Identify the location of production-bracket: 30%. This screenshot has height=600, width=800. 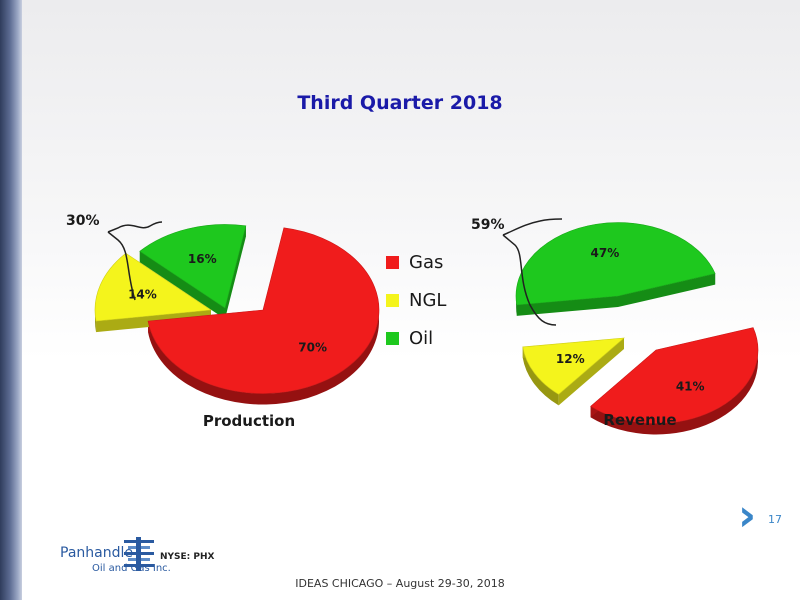
(114, 257).